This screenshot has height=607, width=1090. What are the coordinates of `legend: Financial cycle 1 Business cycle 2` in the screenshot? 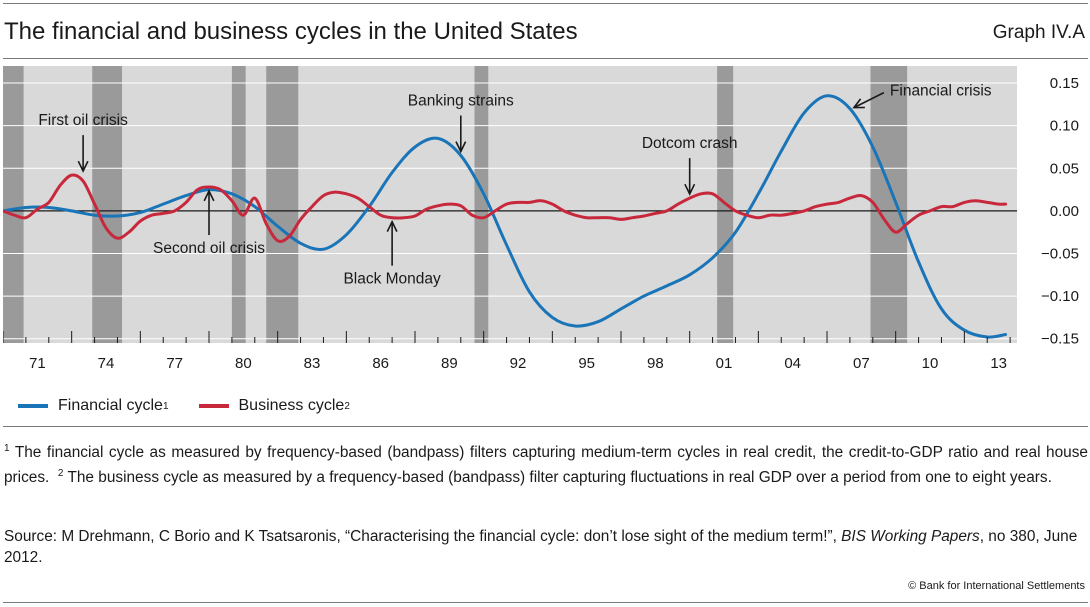 It's located at (199, 406).